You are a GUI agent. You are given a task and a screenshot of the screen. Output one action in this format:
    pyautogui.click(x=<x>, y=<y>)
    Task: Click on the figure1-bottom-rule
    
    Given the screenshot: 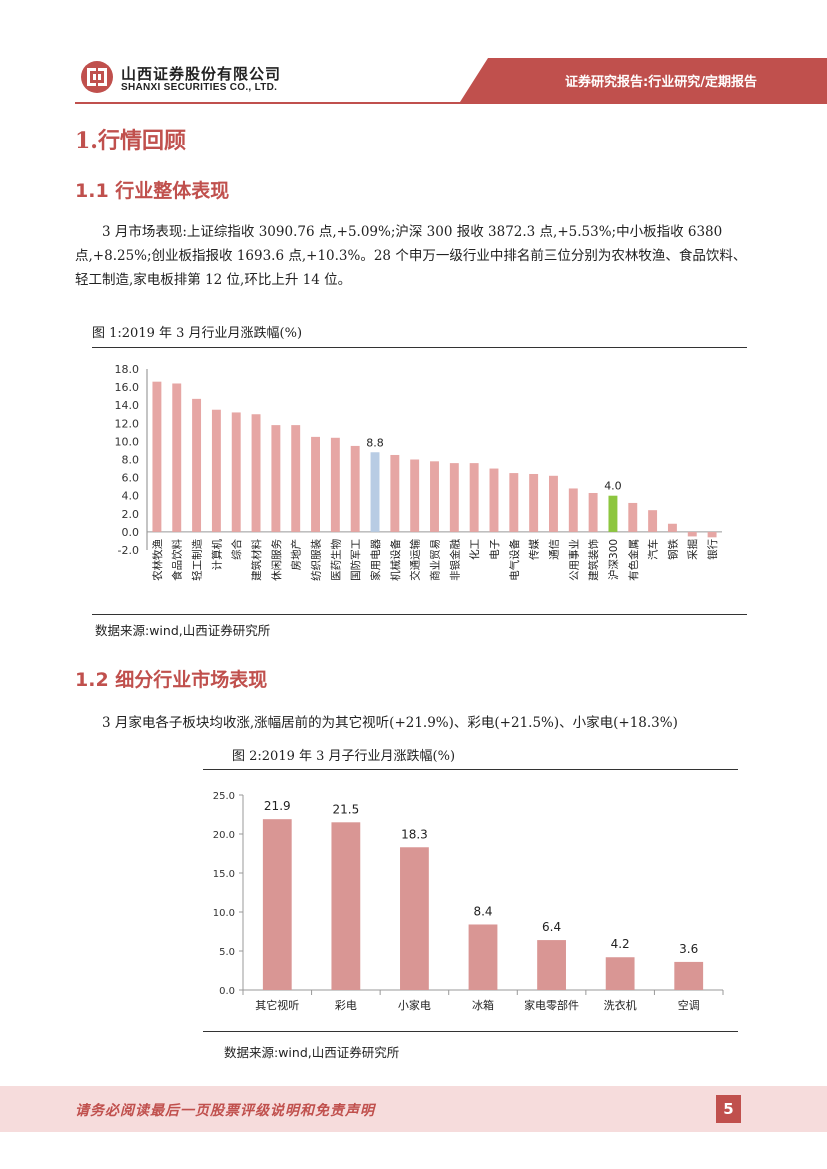 What is the action you would take?
    pyautogui.click(x=419, y=614)
    